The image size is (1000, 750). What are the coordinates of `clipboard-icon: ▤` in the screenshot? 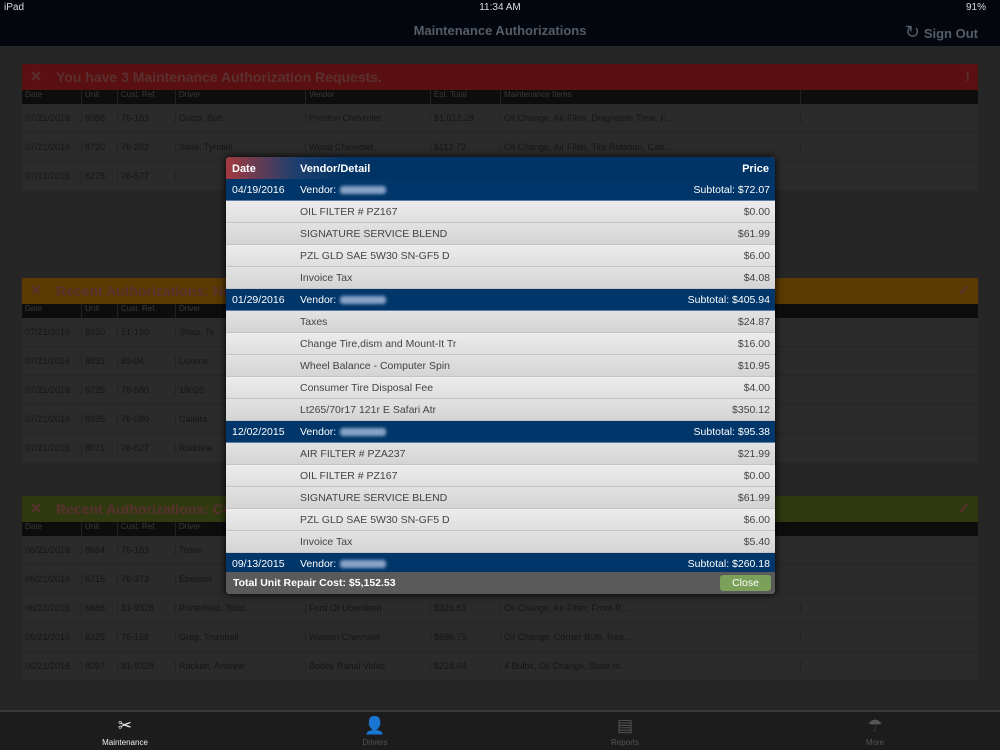 It's located at (625, 725).